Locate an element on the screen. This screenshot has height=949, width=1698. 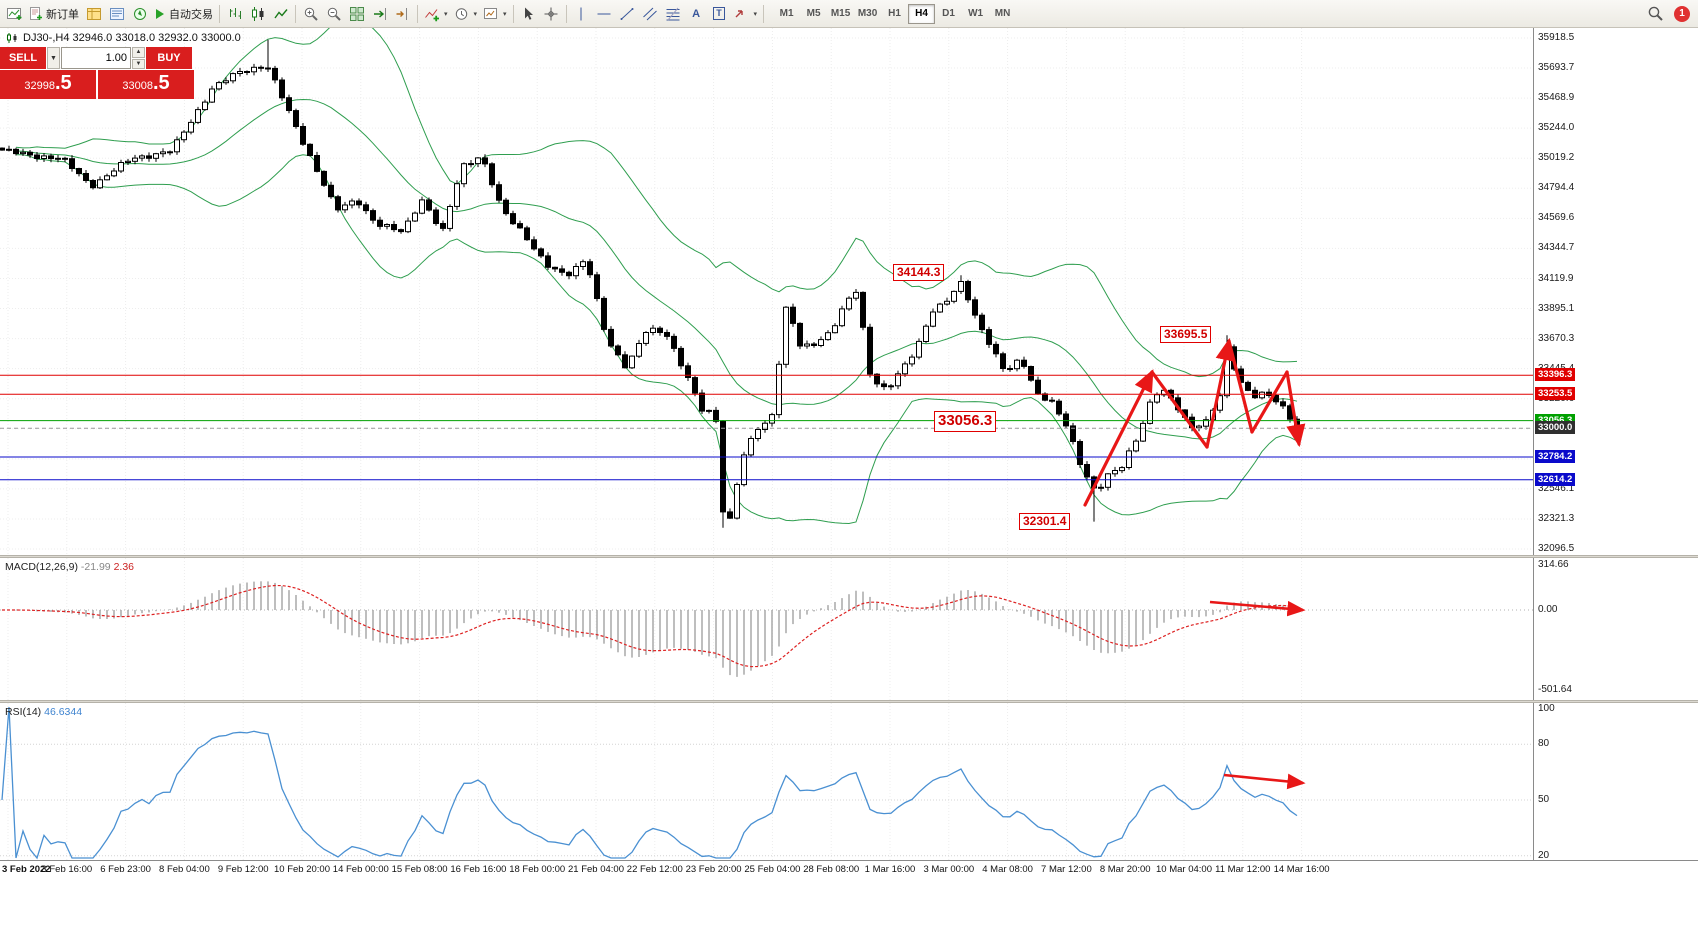
timeframe-h4-button: H4 is located at coordinates (922, 13).